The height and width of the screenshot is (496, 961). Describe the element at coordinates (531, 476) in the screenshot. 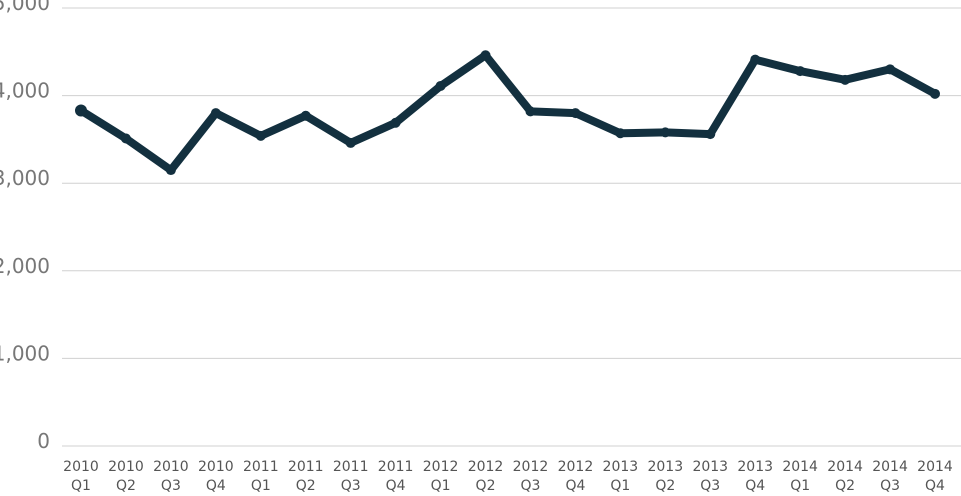

I see `x-tick-label: 2012 Q3` at that location.